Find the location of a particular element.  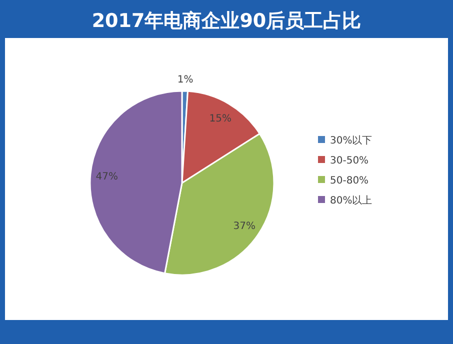

legend-label: 30-50% is located at coordinates (349, 161).